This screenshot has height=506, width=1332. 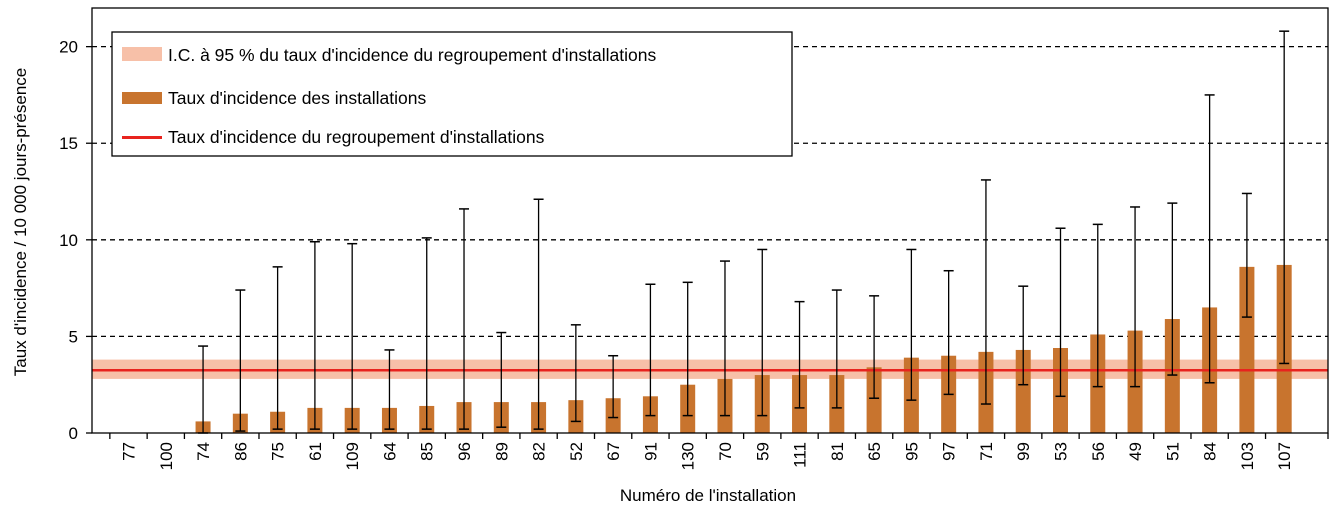 I want to click on x-tick-label-71: 71, so click(x=986, y=451).